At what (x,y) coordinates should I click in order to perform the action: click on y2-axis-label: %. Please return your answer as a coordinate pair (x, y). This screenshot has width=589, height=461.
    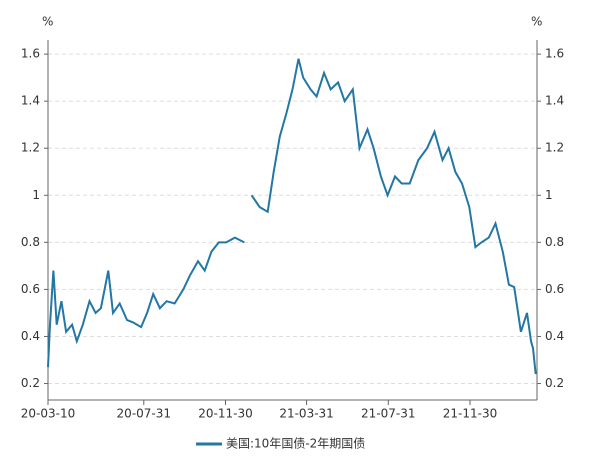
    Looking at the image, I should click on (536, 22).